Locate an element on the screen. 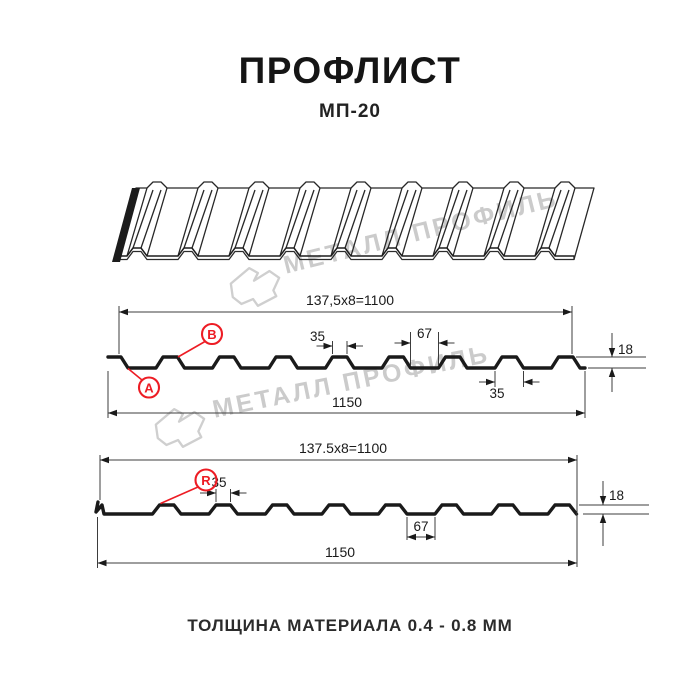 The image size is (700, 700). side-b-label-text: B is located at coordinates (211, 334).